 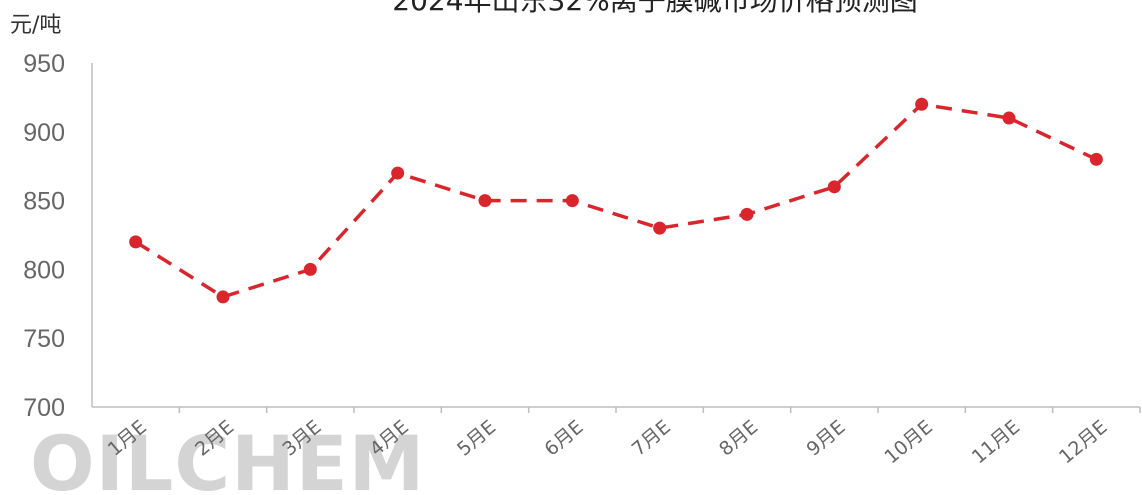 I want to click on y-tick-label: 900, so click(x=44, y=133).